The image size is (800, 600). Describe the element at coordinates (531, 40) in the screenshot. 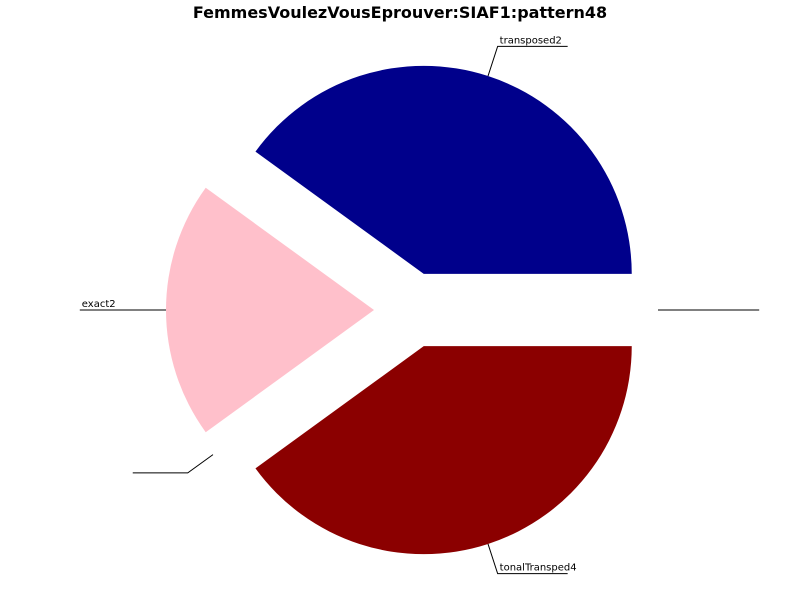

I see `slice-label-transposed2: transposed2` at that location.